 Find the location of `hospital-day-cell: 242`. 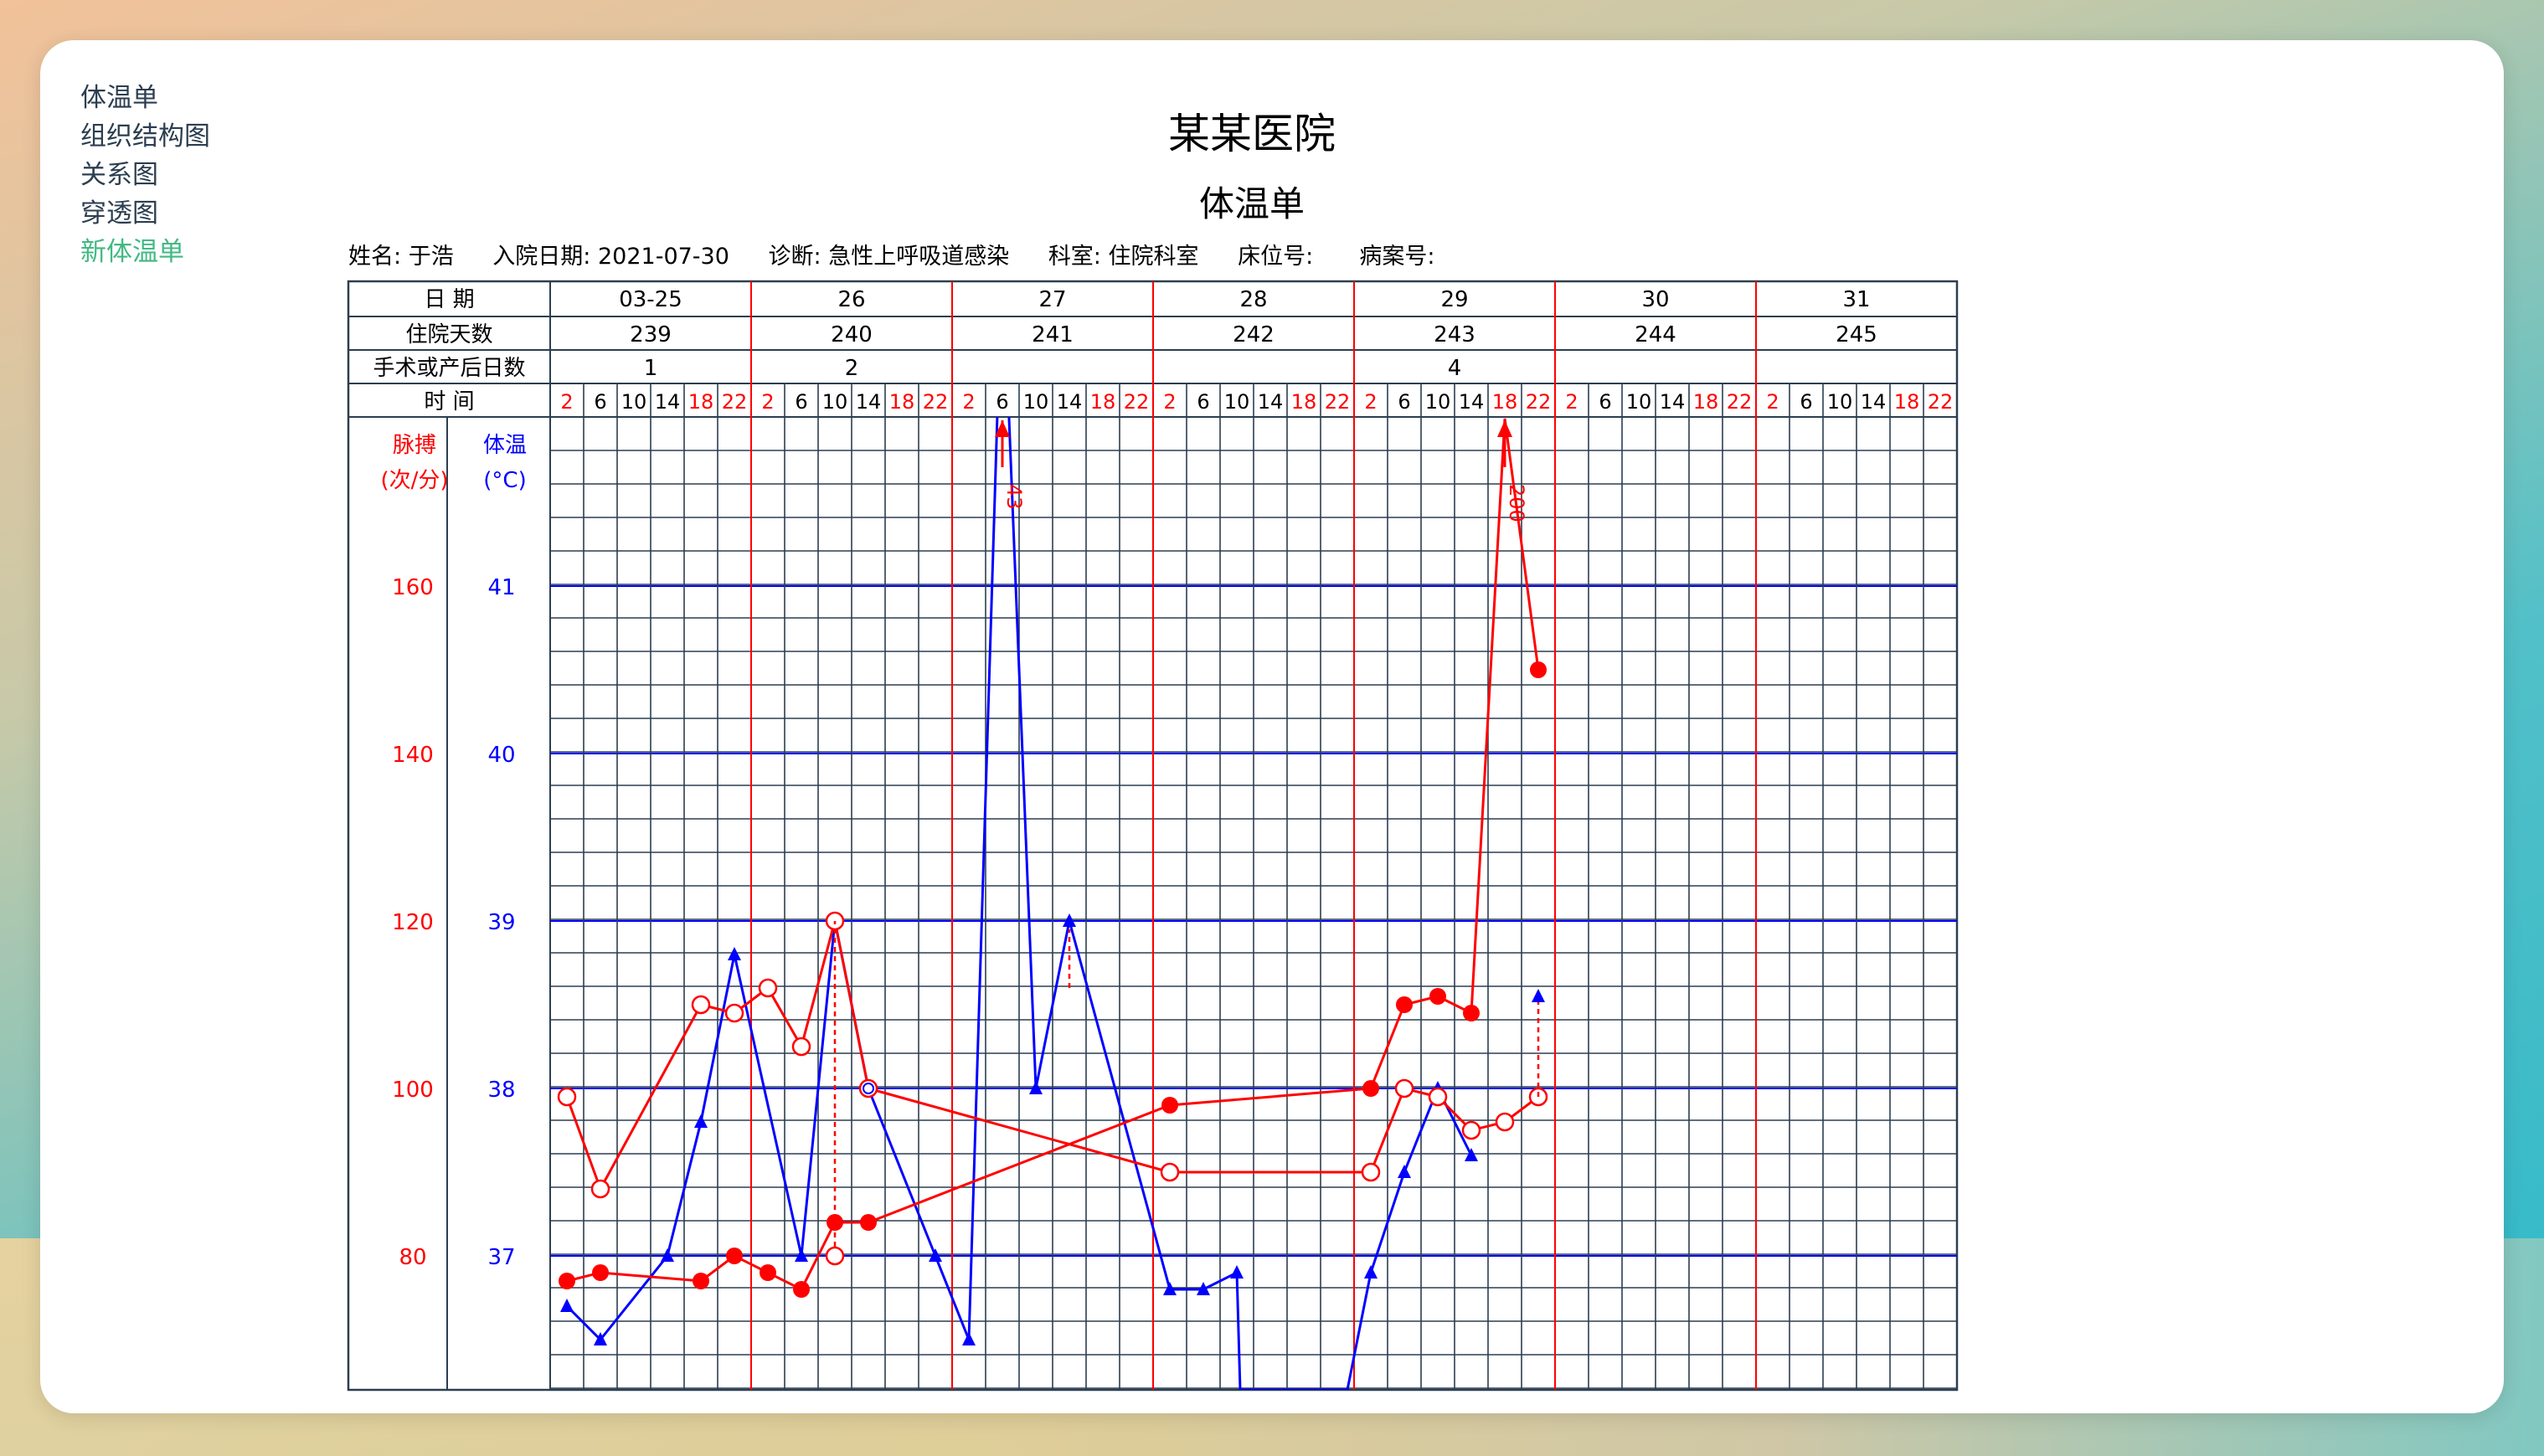

hospital-day-cell: 242 is located at coordinates (1254, 334).